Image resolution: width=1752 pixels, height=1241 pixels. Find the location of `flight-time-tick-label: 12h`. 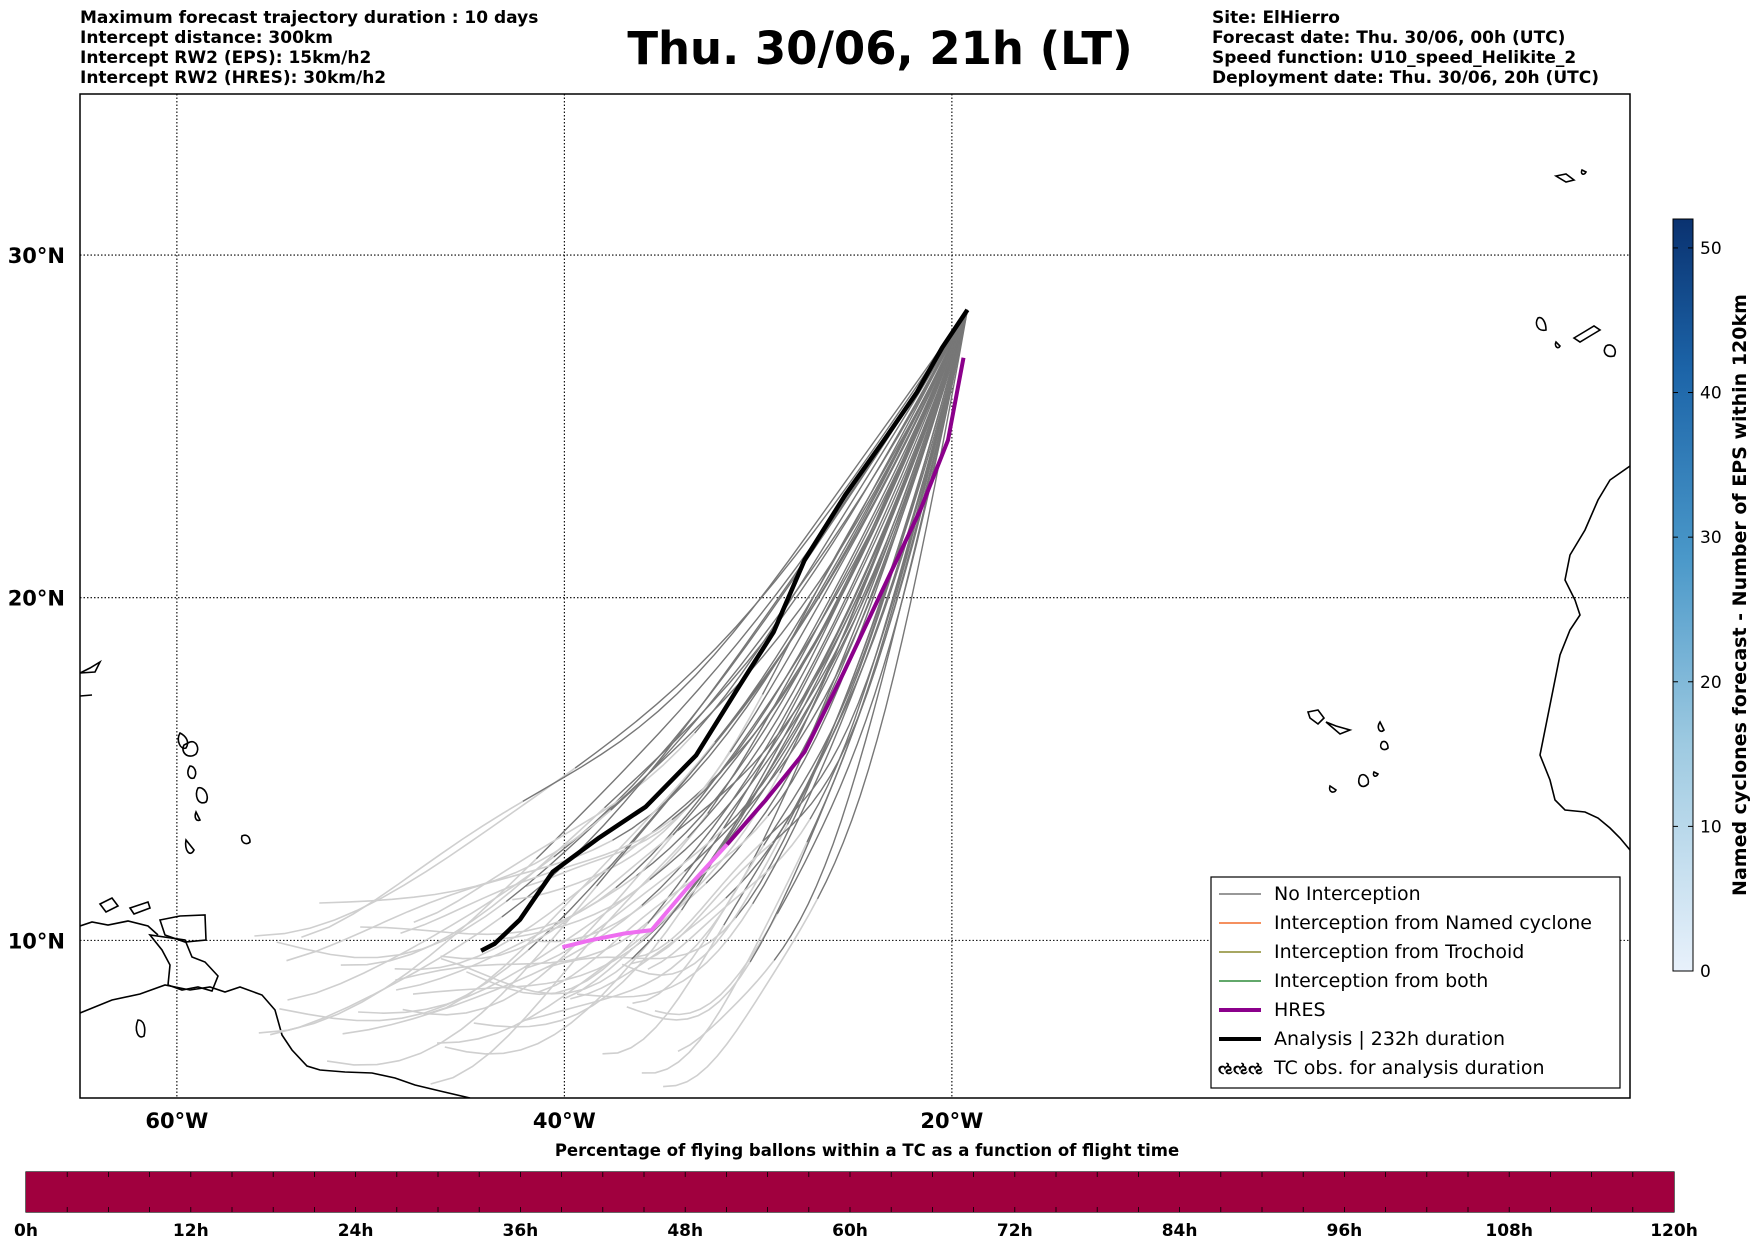

flight-time-tick-label: 12h is located at coordinates (191, 1231).